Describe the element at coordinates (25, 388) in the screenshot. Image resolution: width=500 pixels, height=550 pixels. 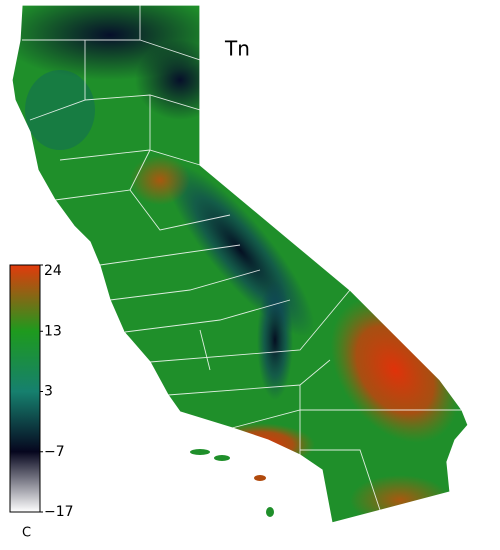
I see `colorbar` at that location.